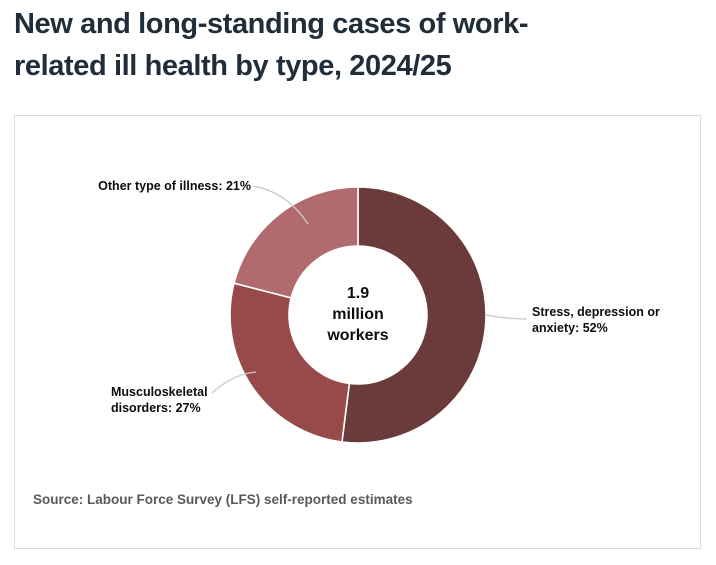 The width and height of the screenshot is (716, 565). I want to click on callout-other-illness-line-1: Other type of illness: 21%, so click(174, 186).